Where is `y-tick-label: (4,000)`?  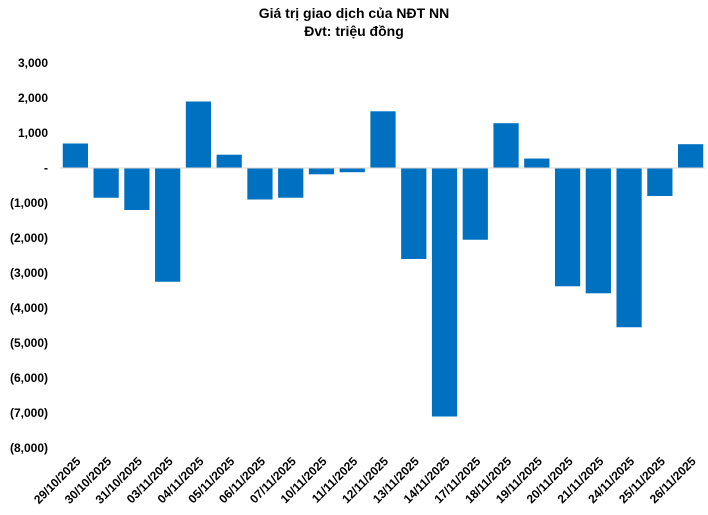 y-tick-label: (4,000) is located at coordinates (29, 308).